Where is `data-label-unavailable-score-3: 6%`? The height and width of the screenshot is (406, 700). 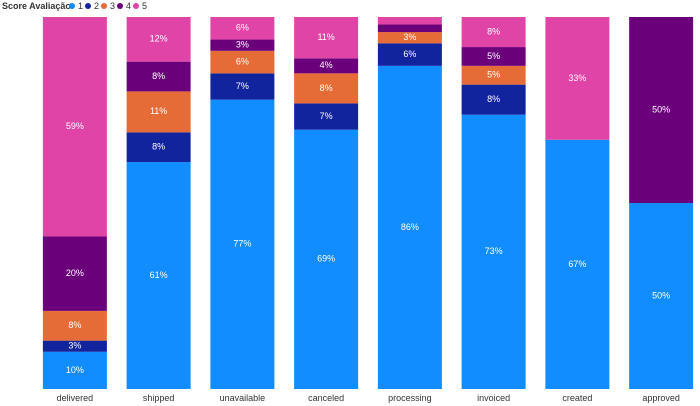
data-label-unavailable-score-3: 6% is located at coordinates (242, 61).